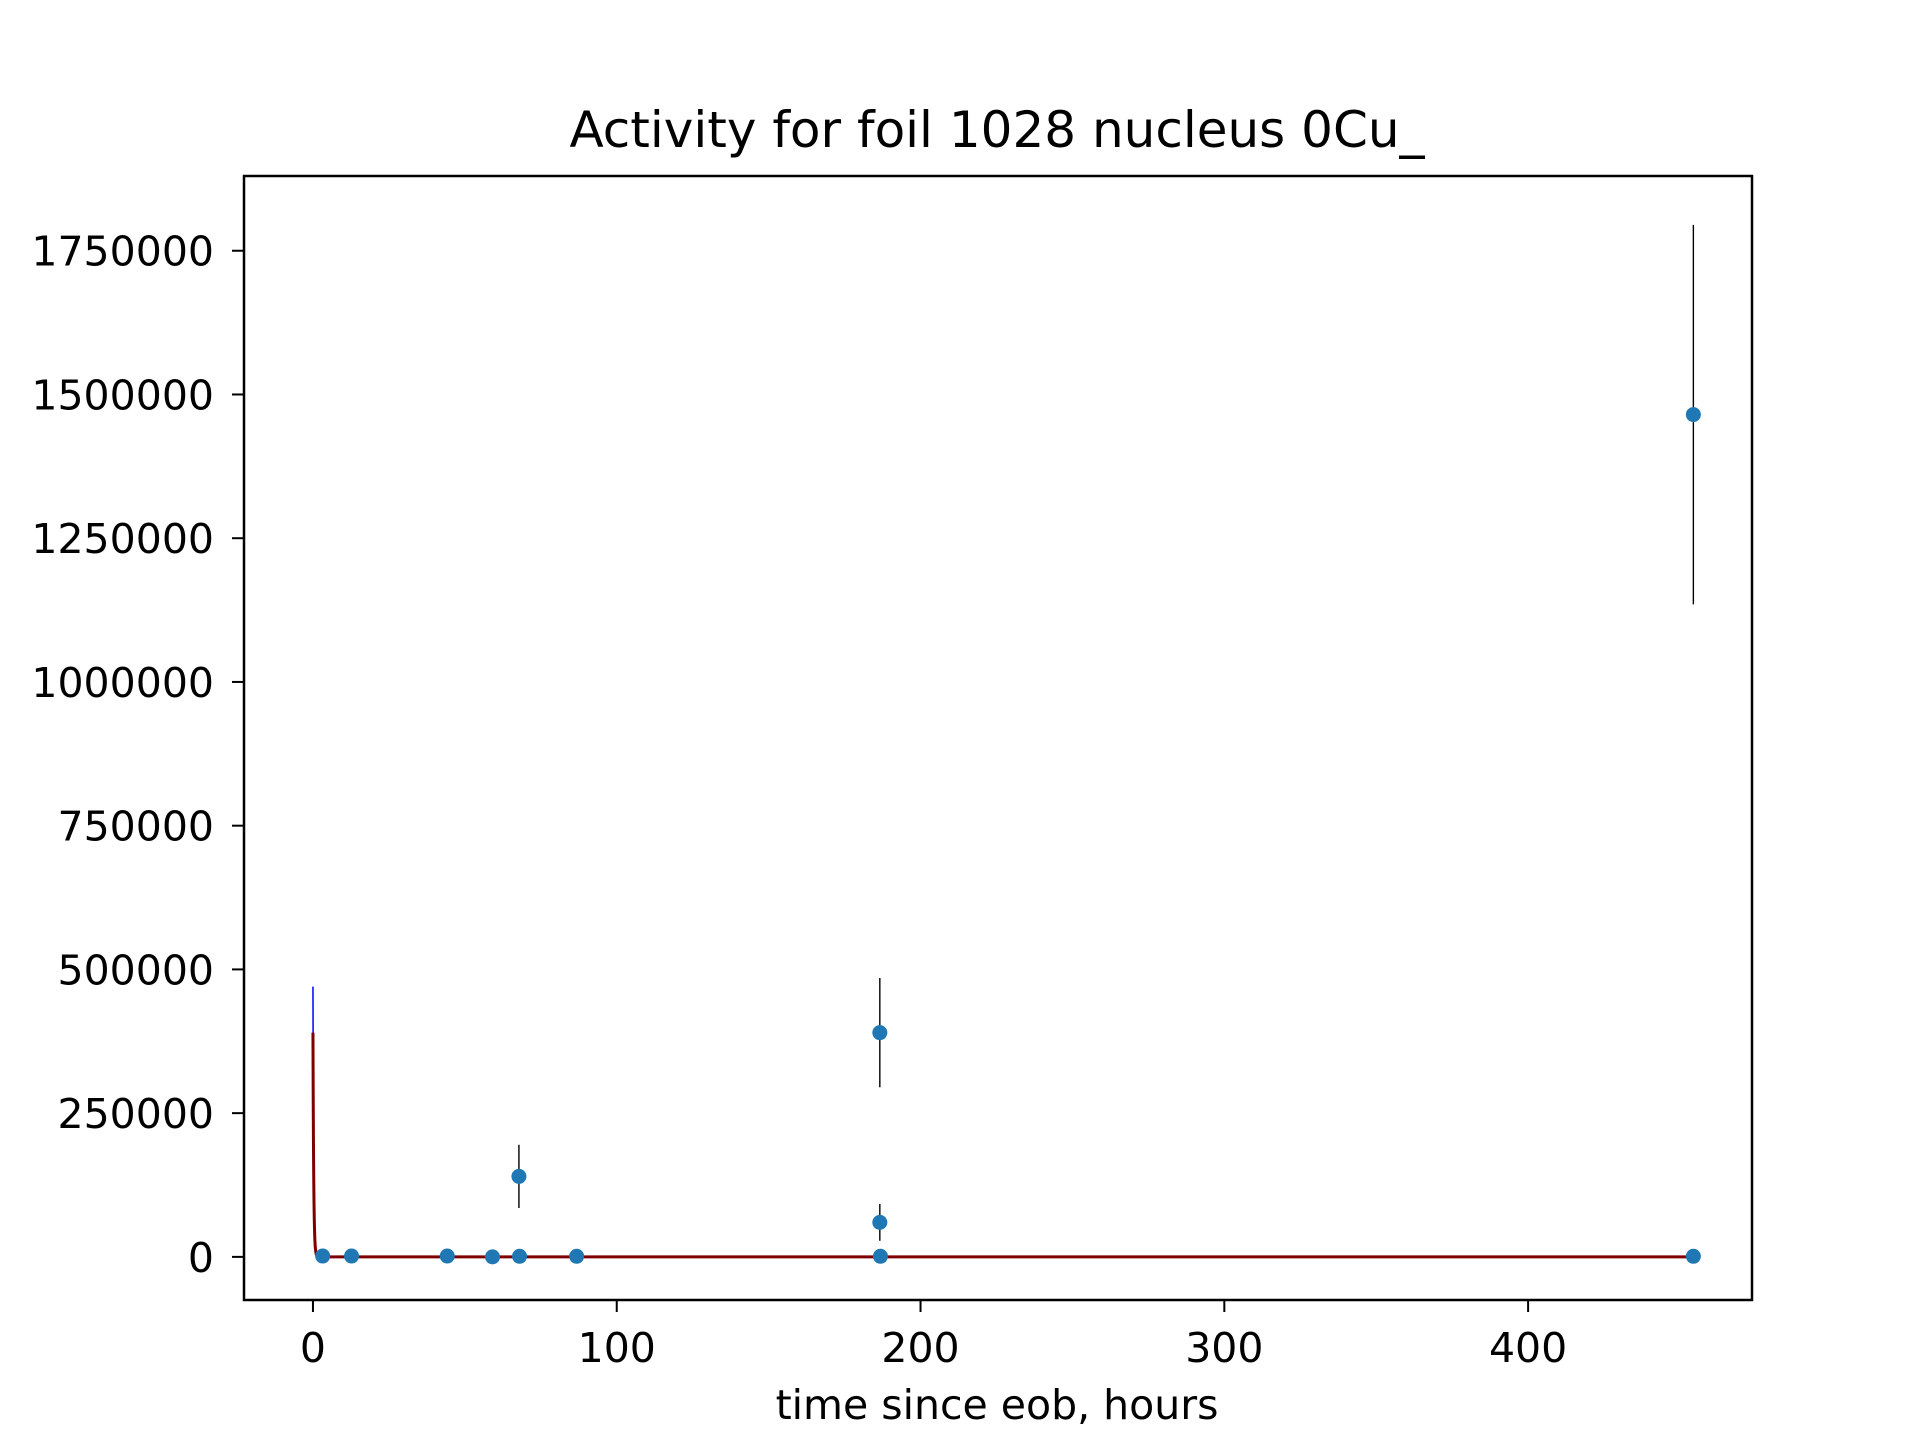 This screenshot has height=1440, width=1920. I want to click on y-tick-label: 1250000, so click(122, 539).